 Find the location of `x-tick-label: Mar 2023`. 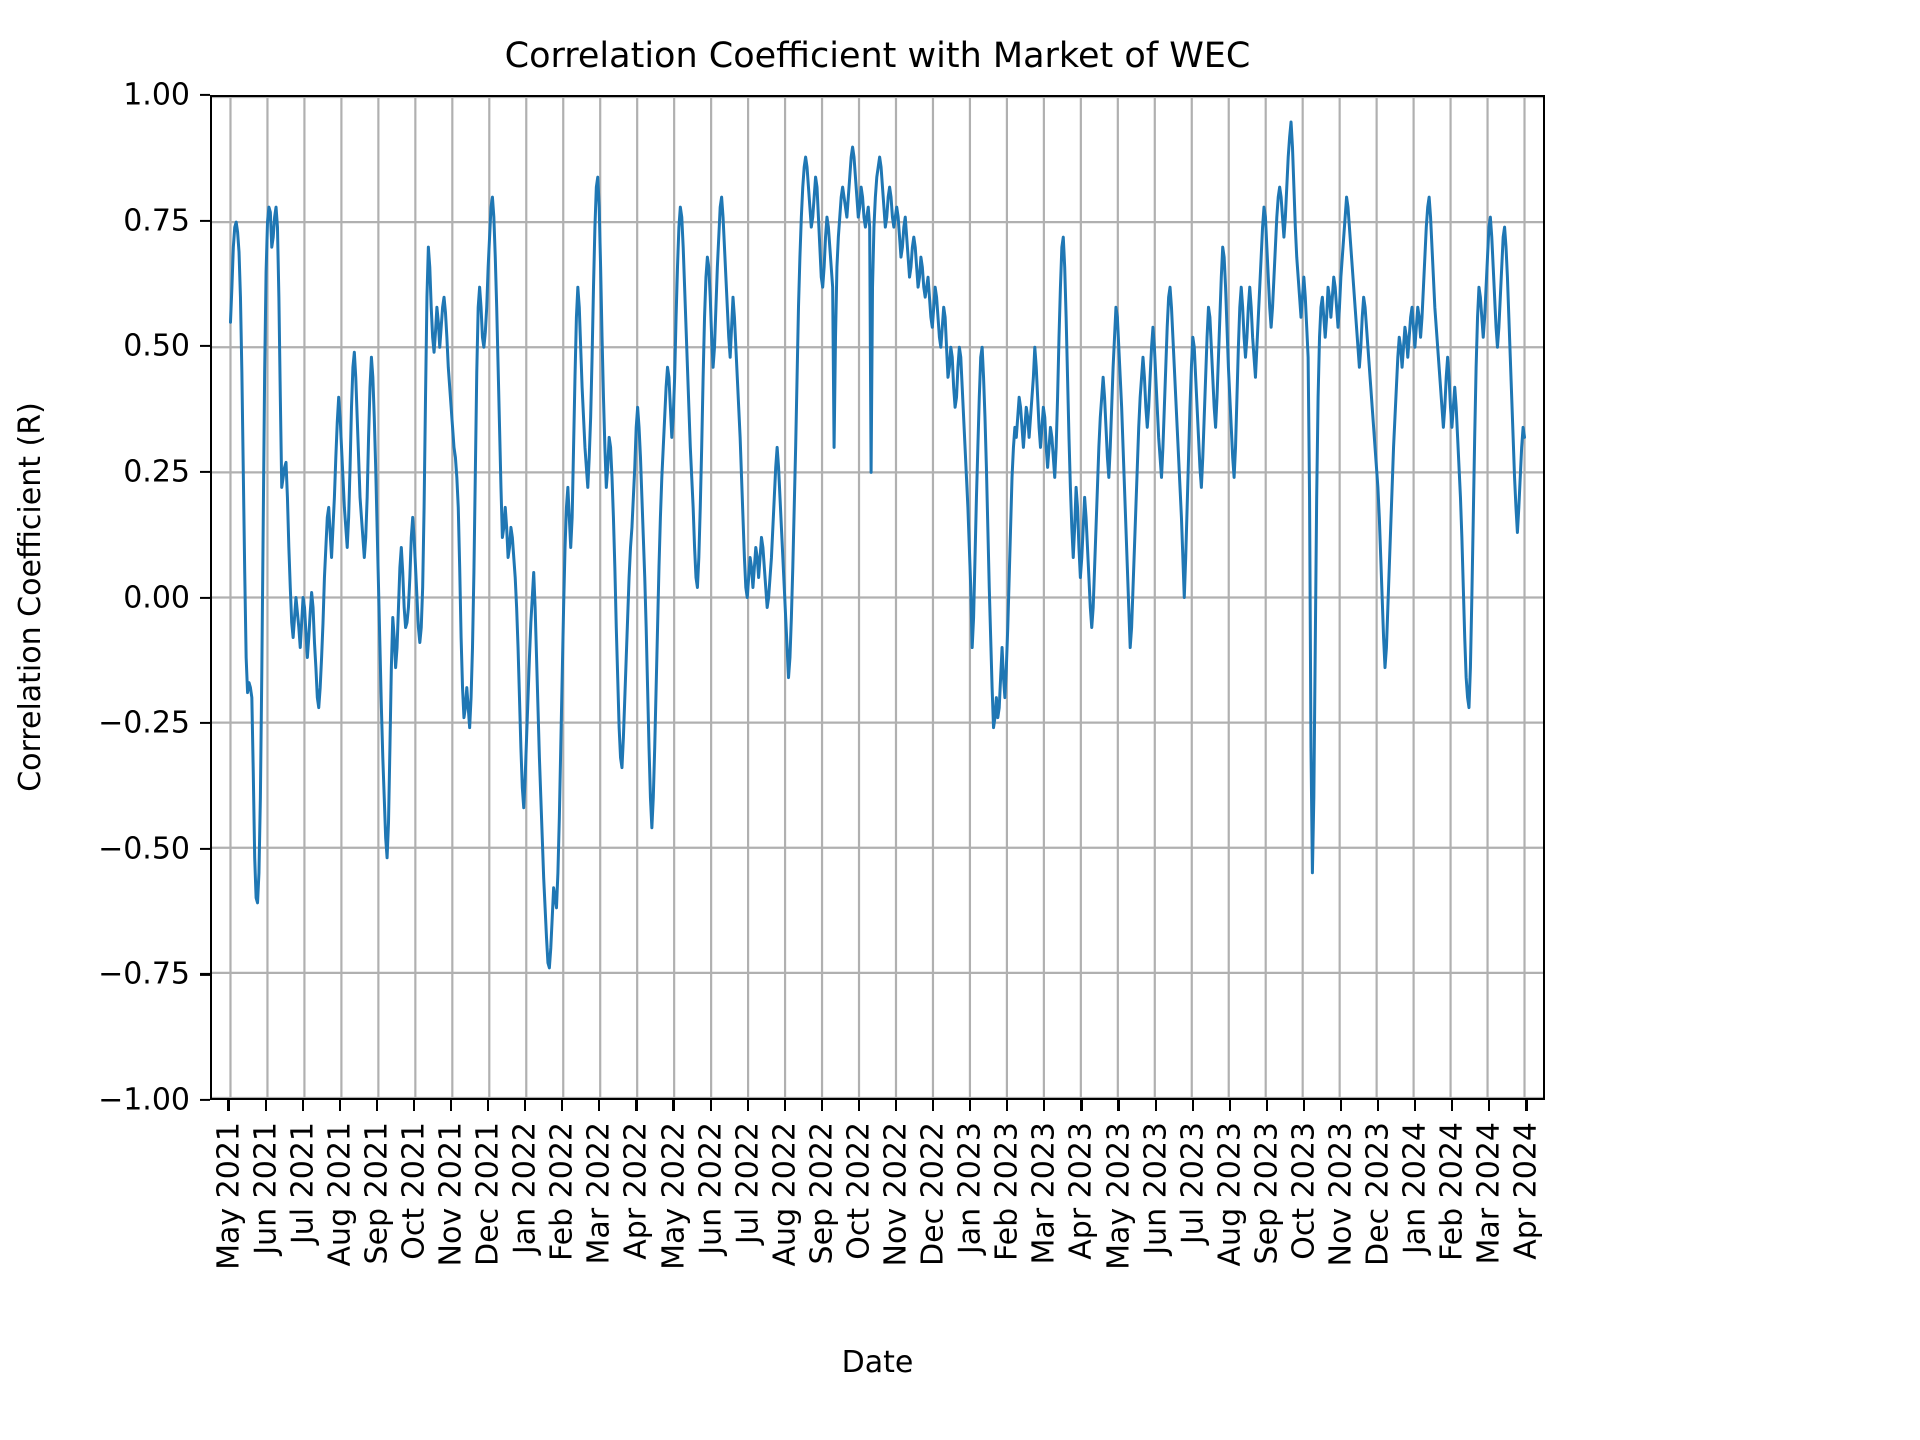

x-tick-label: Mar 2023 is located at coordinates (1044, 1193).